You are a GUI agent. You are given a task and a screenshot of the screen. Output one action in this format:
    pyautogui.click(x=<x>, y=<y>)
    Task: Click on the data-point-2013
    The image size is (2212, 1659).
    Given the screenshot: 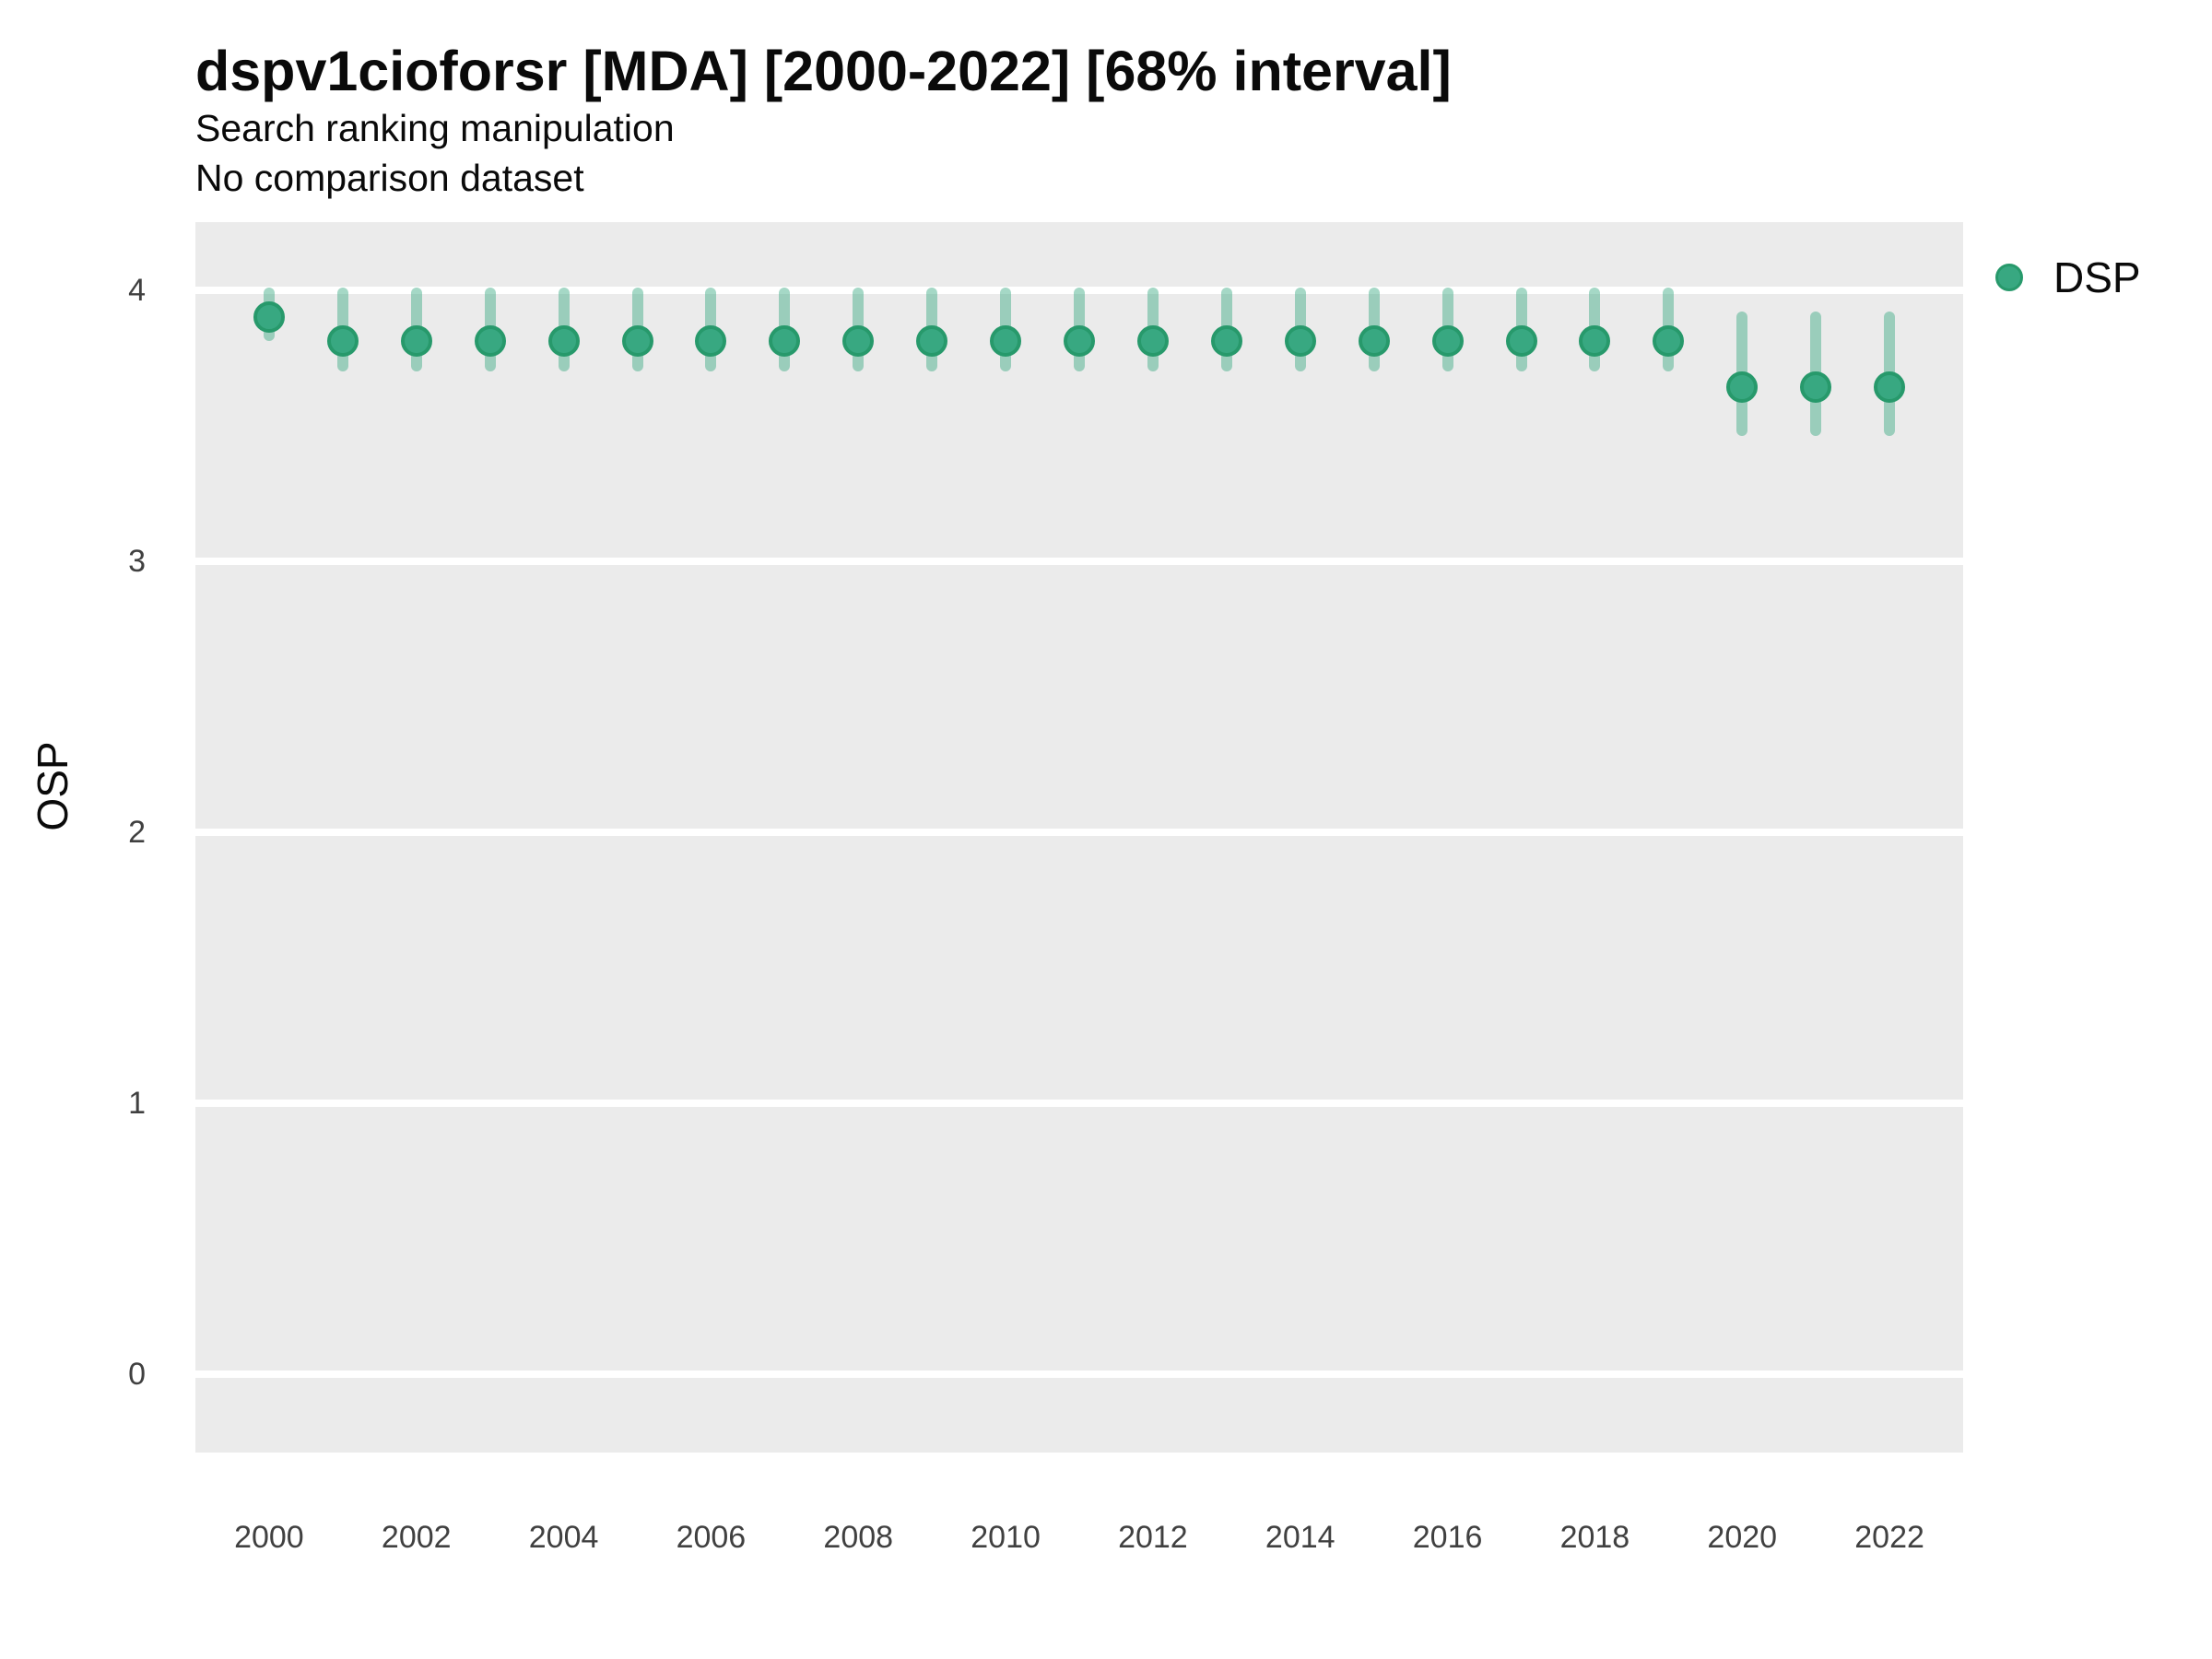 What is the action you would take?
    pyautogui.click(x=1226, y=341)
    